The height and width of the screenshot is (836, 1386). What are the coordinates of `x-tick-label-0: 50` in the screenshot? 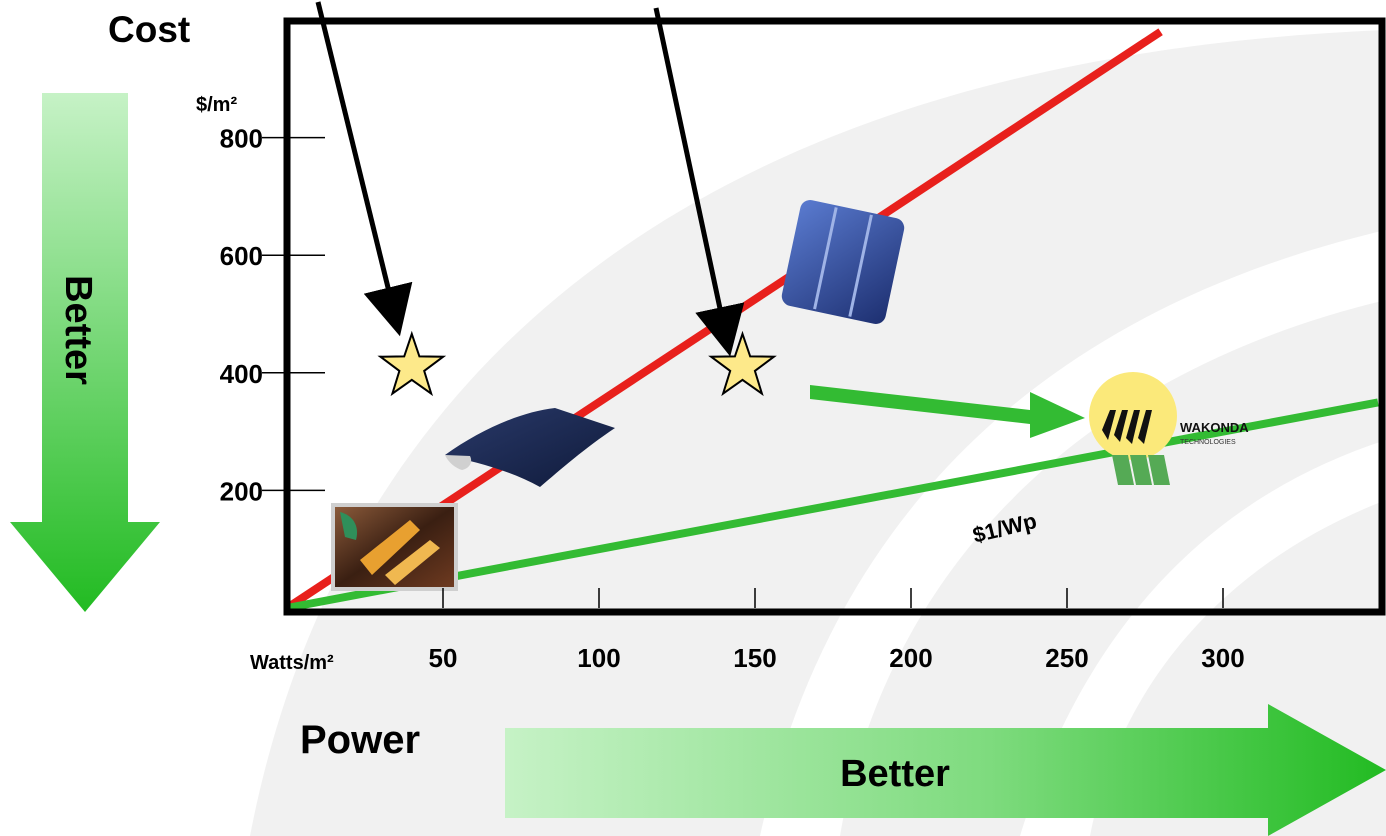 It's located at (443, 658).